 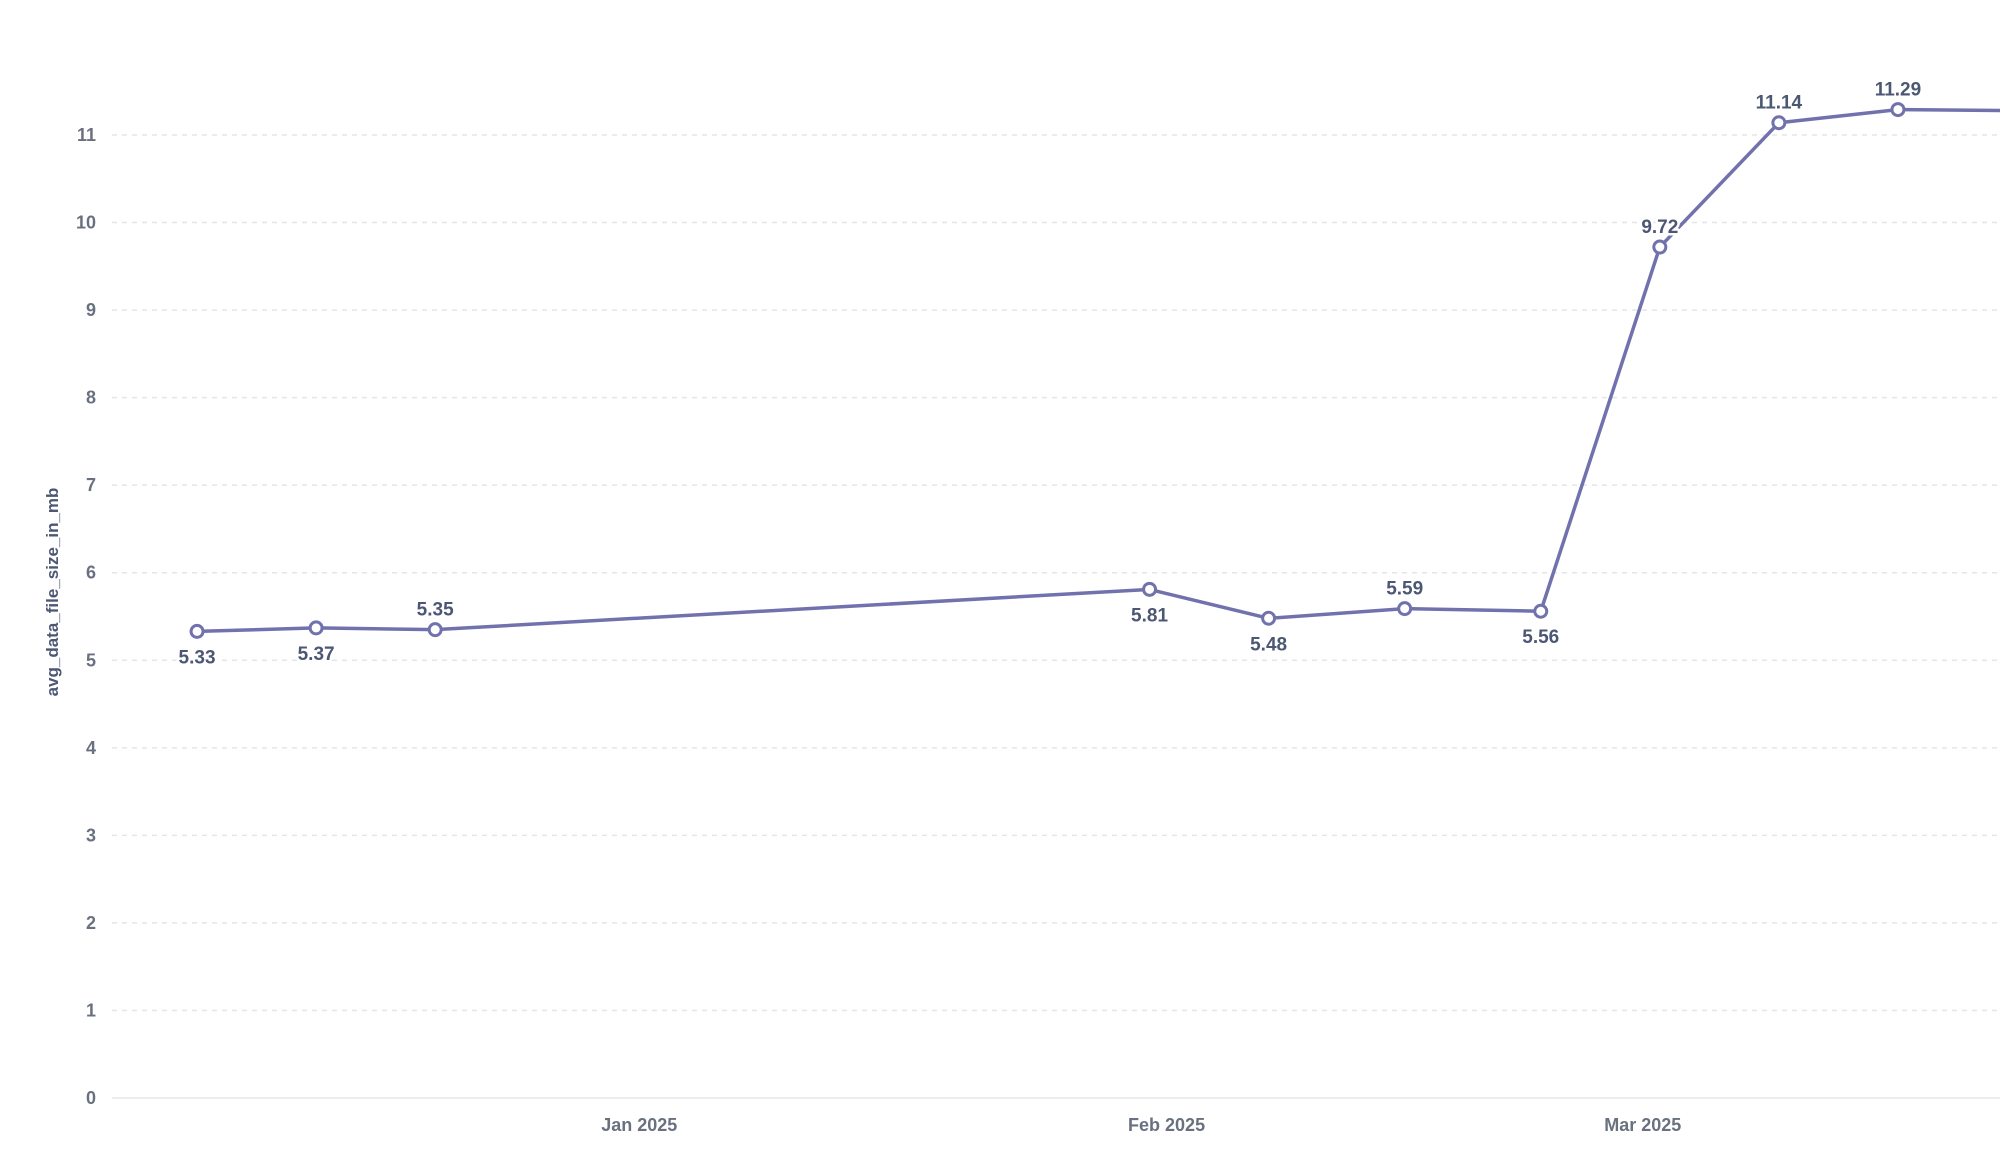 I want to click on y-tick-label: 2, so click(x=91, y=923).